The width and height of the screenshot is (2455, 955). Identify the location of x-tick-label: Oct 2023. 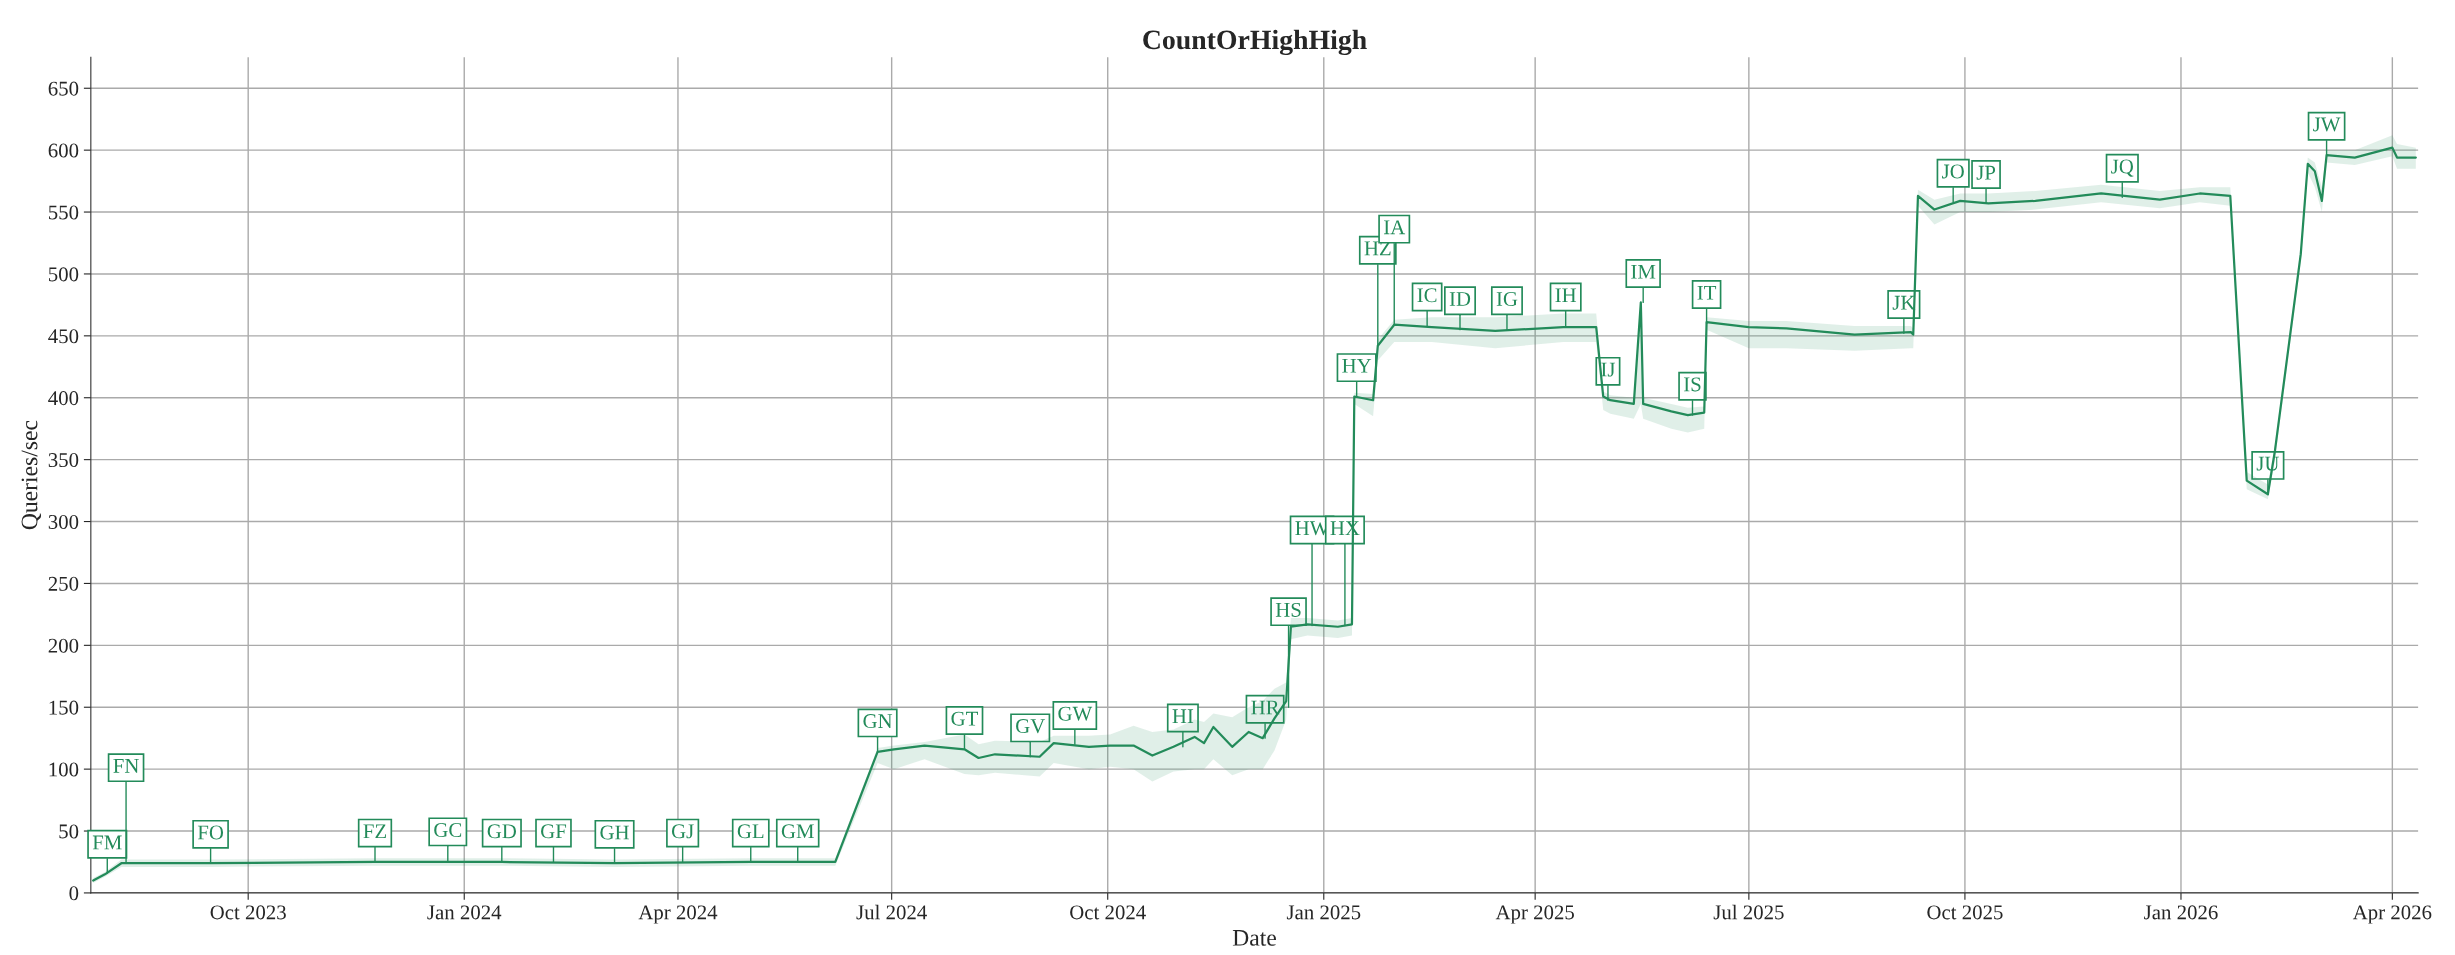
(248, 912).